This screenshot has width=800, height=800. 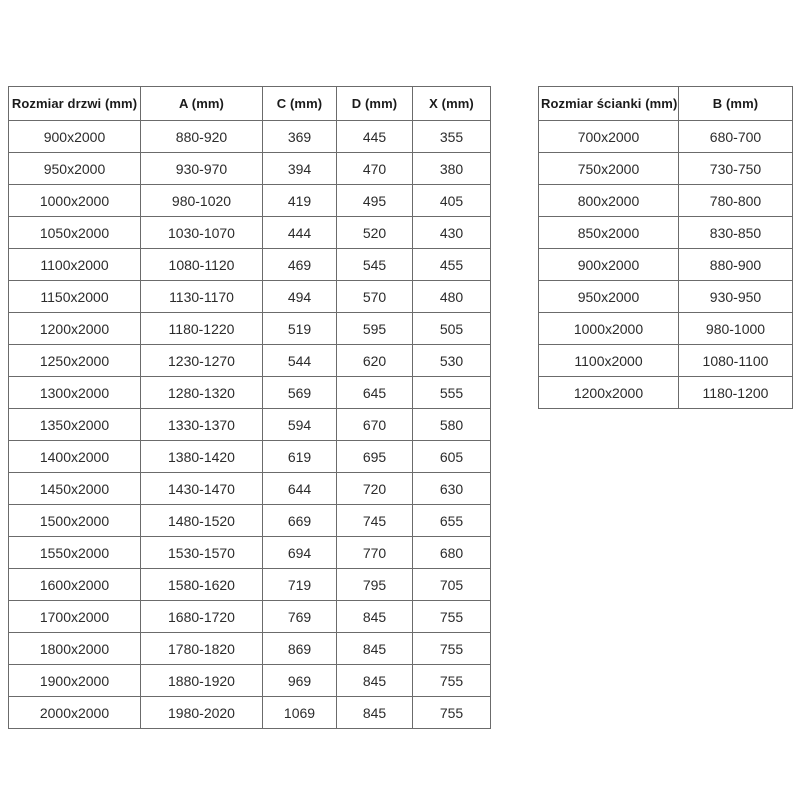 I want to click on cell-size: 800x2000, so click(x=608, y=200).